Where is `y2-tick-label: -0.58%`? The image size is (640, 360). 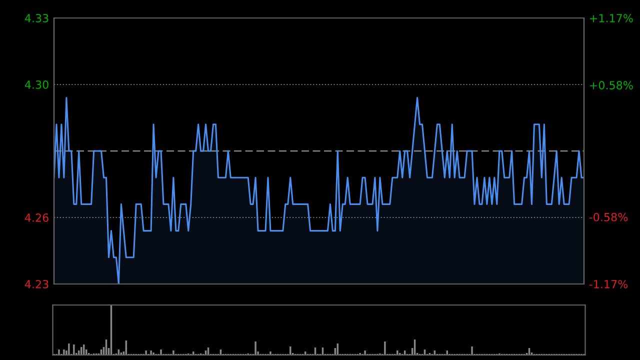 y2-tick-label: -0.58% is located at coordinates (608, 217).